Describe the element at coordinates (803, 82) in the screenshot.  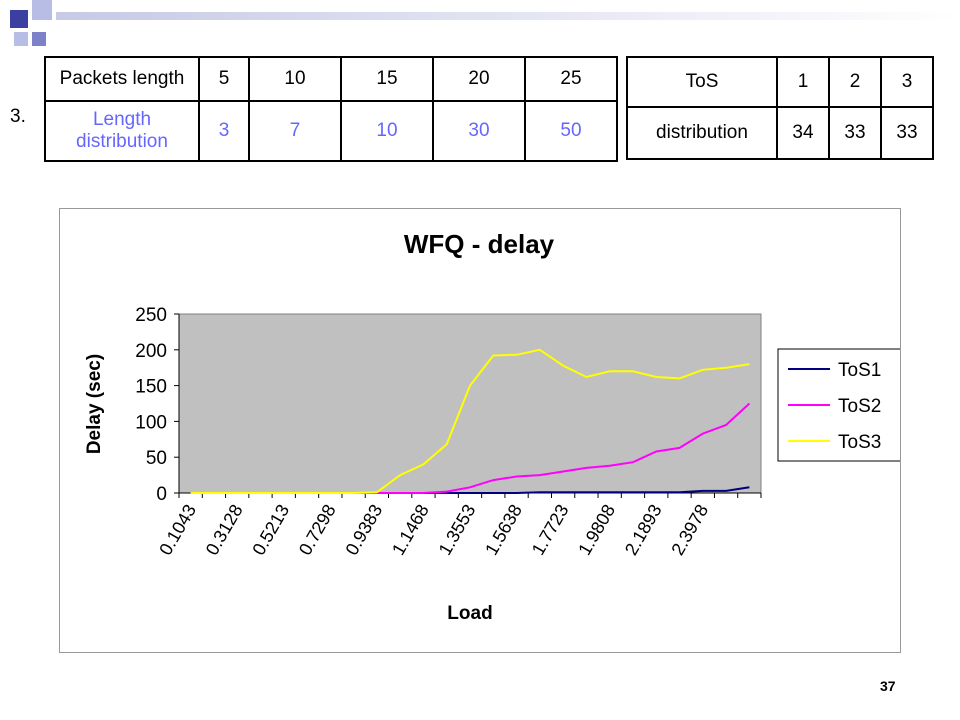
I see `table-header-cell: 1` at that location.